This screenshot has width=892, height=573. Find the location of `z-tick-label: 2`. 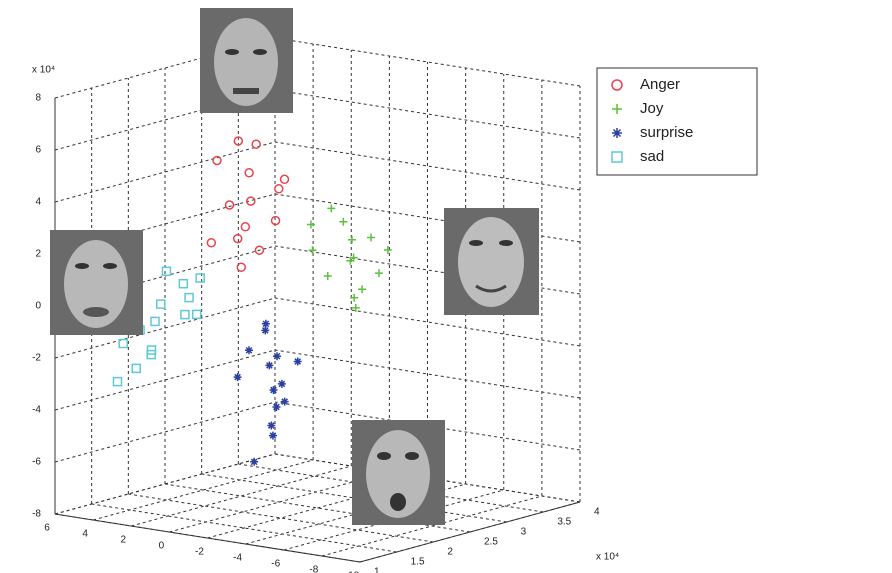

z-tick-label: 2 is located at coordinates (38, 254).